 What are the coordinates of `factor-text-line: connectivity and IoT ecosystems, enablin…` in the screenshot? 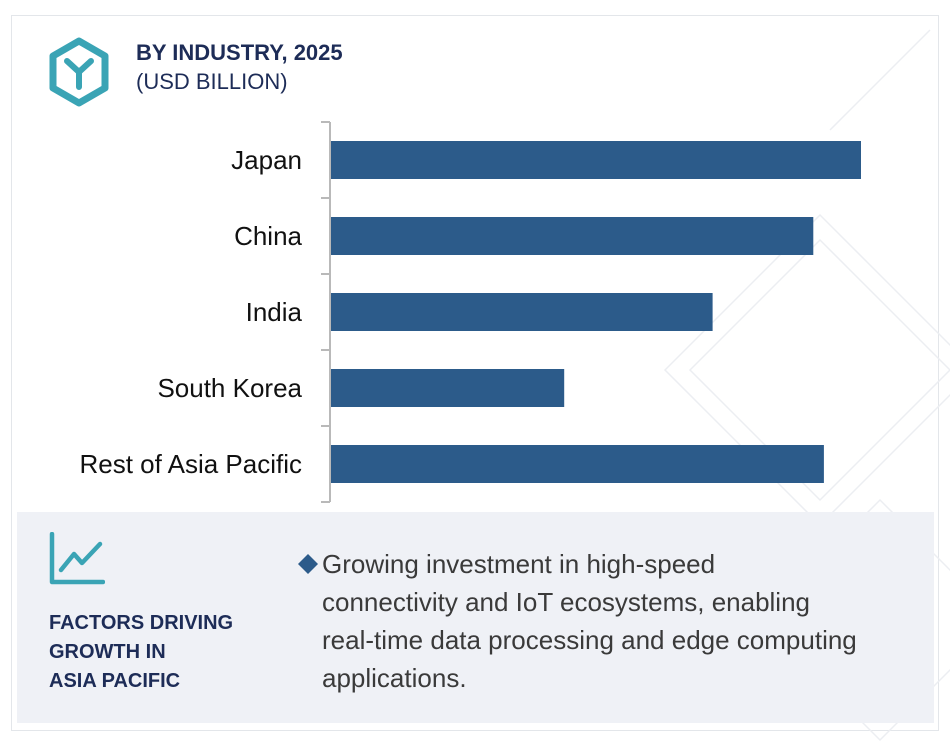 It's located at (566, 602).